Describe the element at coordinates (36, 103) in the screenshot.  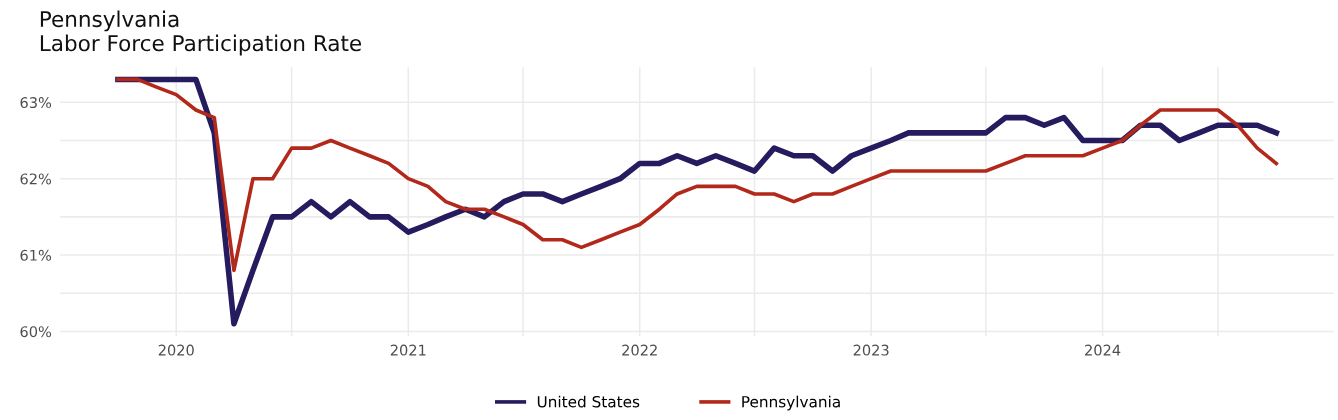
I see `y-tick-label: 63%` at that location.